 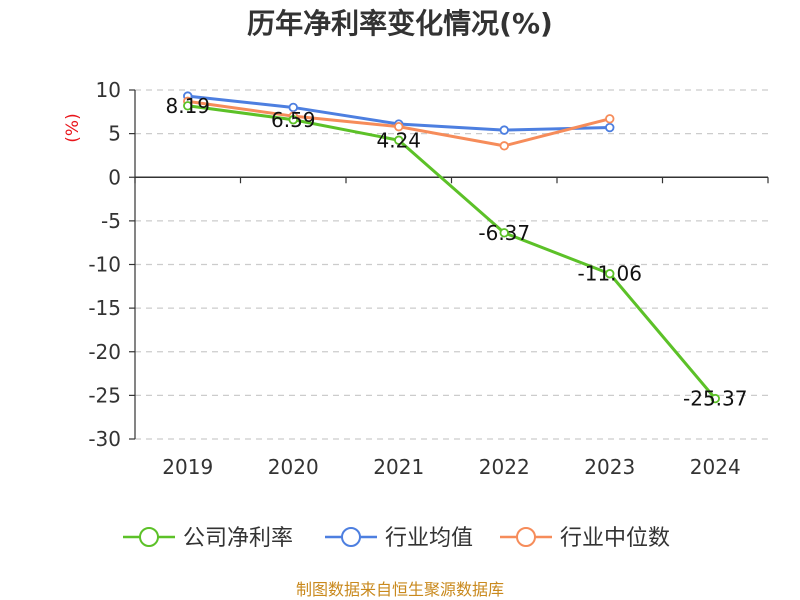 I want to click on legend-item: 公司净利率, so click(x=208, y=538).